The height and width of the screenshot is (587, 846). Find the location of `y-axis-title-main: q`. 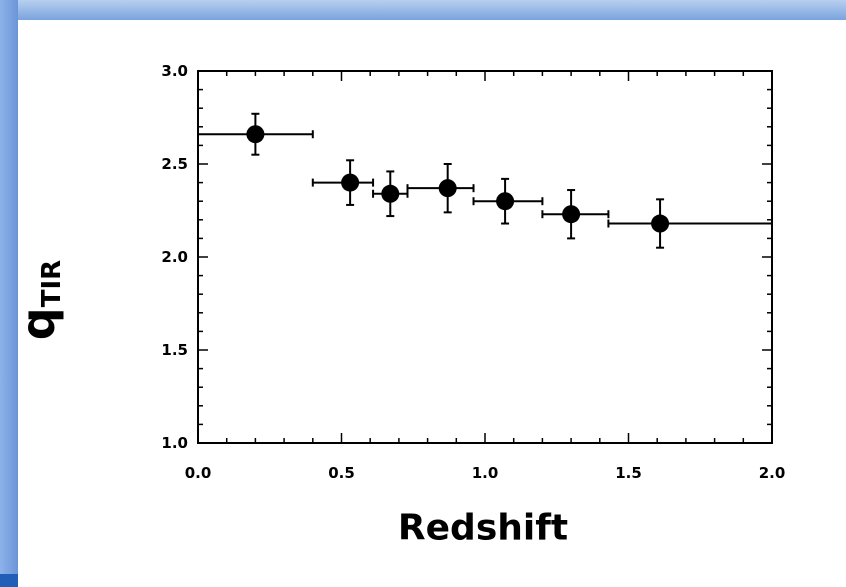

y-axis-title-main: q is located at coordinates (38, 324).